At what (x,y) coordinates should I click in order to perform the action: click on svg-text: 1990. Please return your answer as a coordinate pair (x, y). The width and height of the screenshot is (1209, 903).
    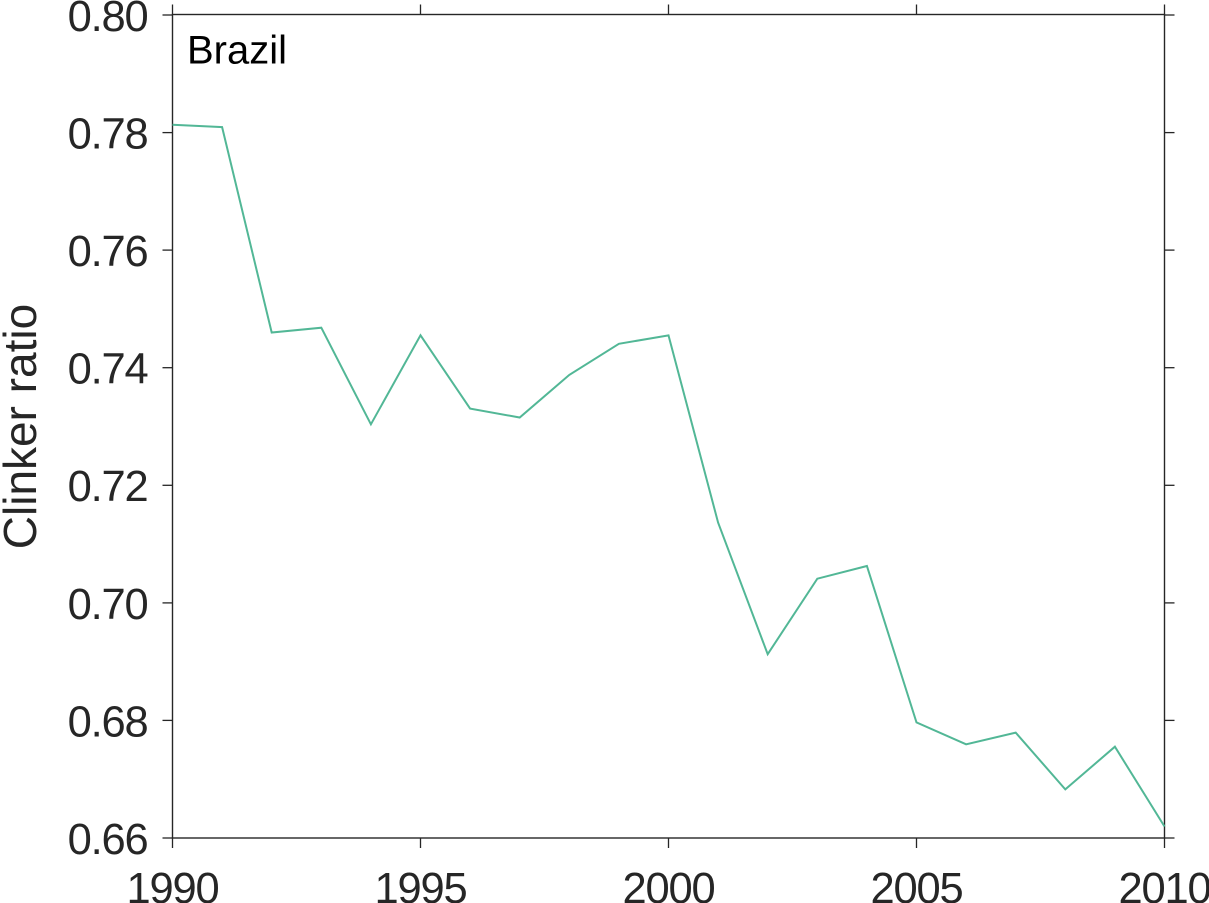
    Looking at the image, I should click on (173, 884).